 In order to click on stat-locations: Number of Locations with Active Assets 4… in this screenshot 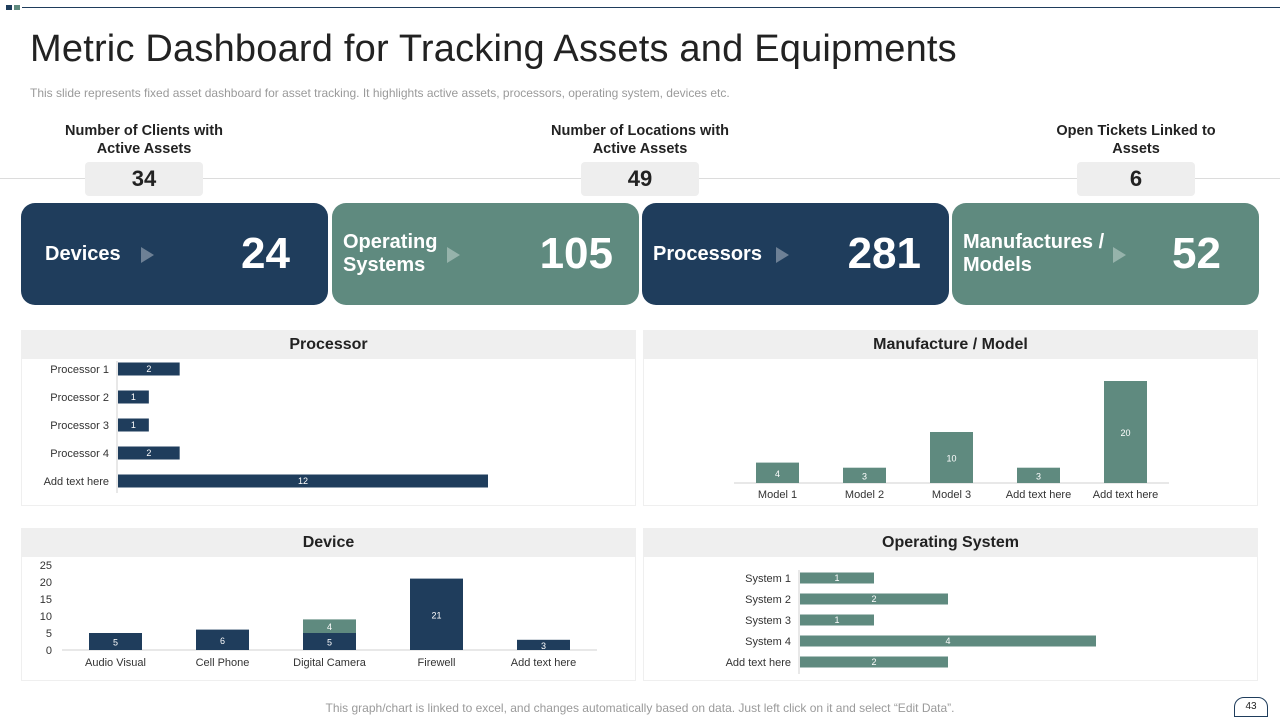, I will do `click(640, 159)`.